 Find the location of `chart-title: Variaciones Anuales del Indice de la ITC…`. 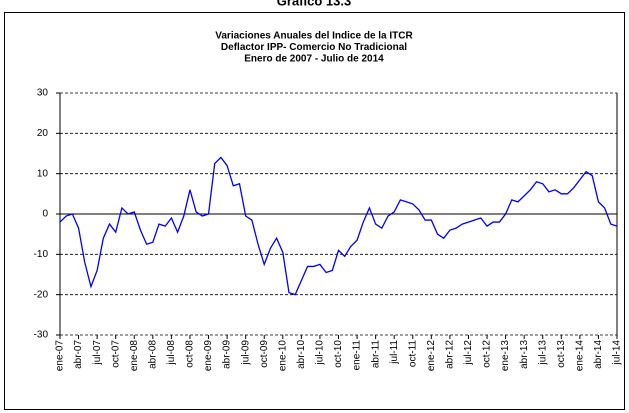

chart-title: Variaciones Anuales del Indice de la ITC… is located at coordinates (314, 36).